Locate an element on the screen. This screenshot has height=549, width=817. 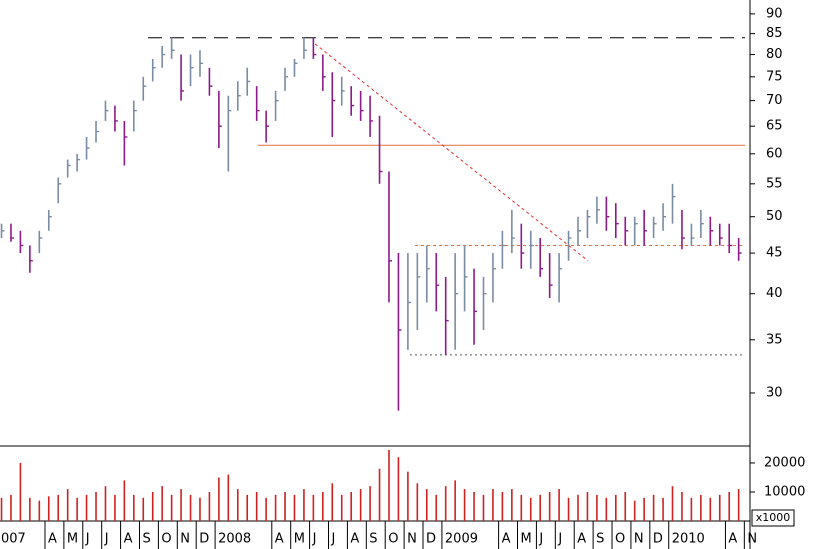
y-tick-label: 85 is located at coordinates (774, 33).